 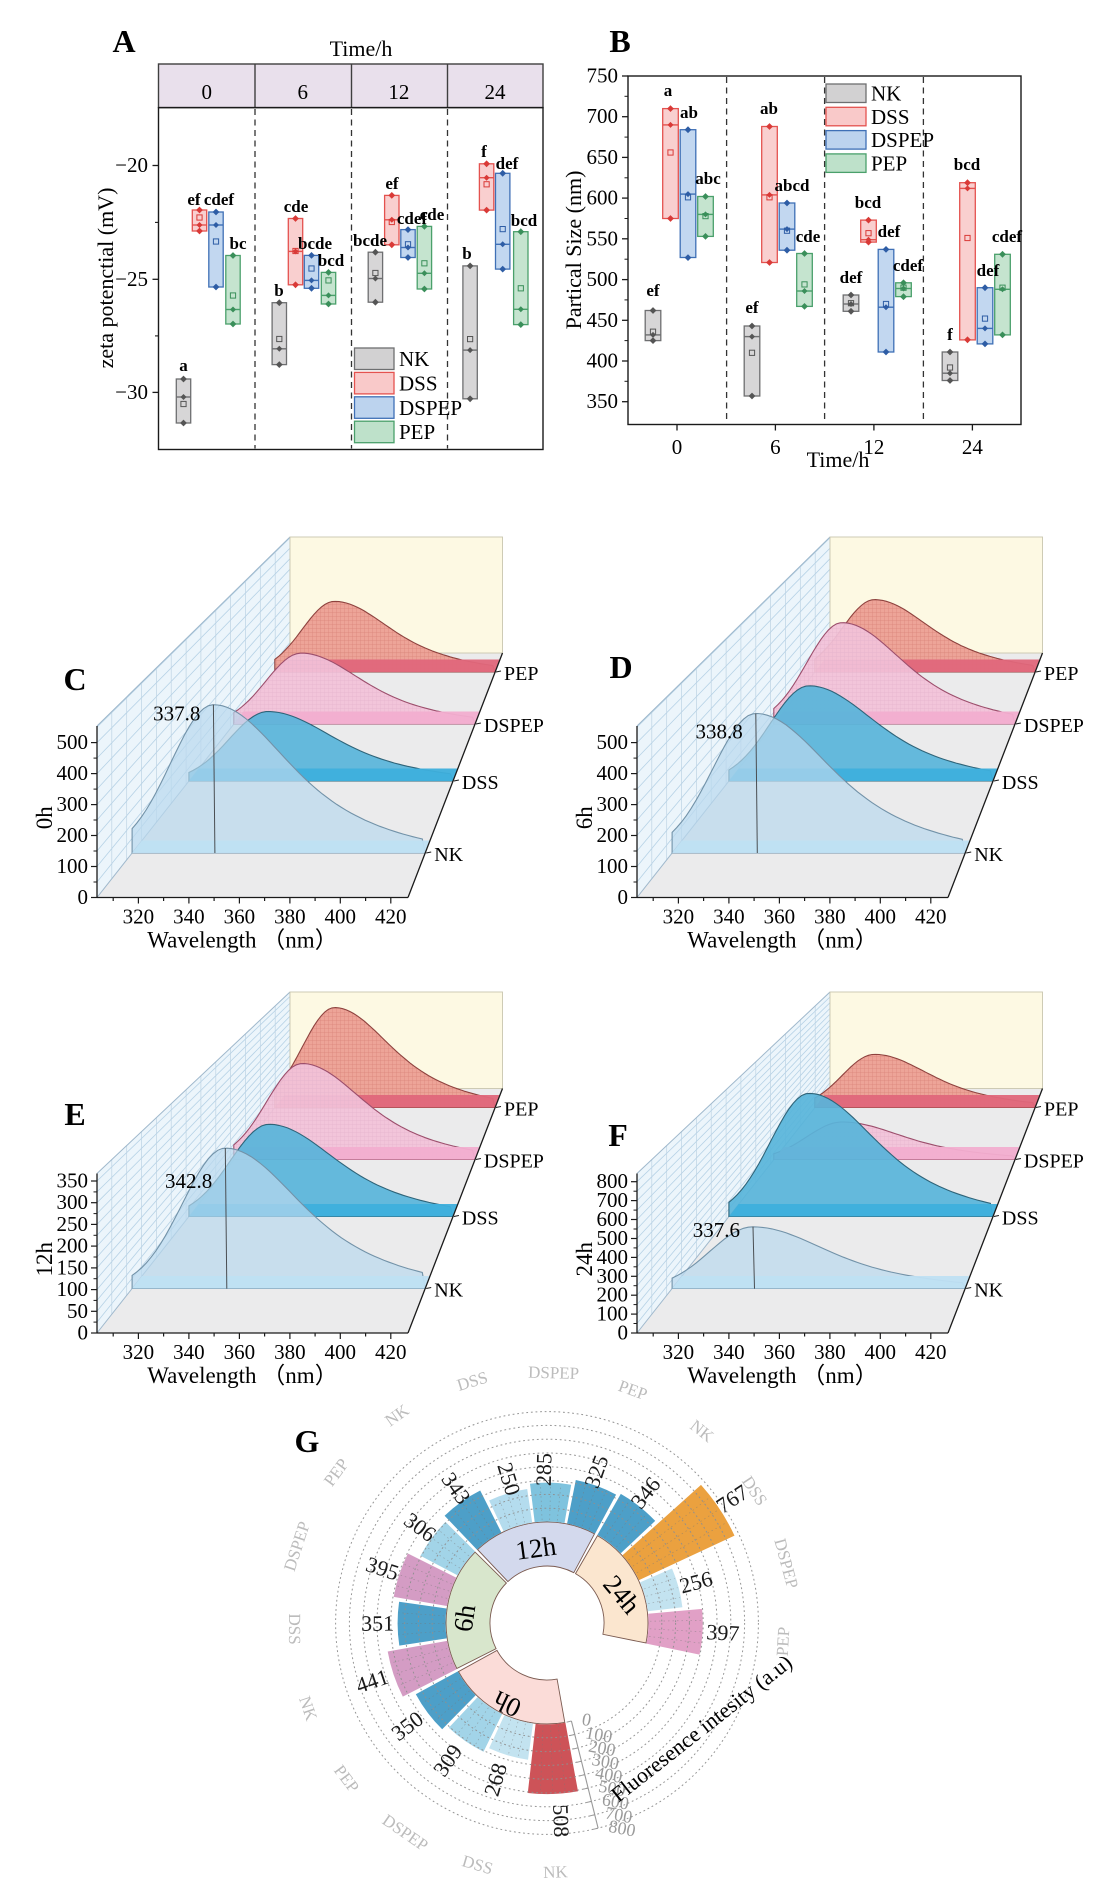 What do you see at coordinates (278, 290) in the screenshot?
I see `svg-text: b` at bounding box center [278, 290].